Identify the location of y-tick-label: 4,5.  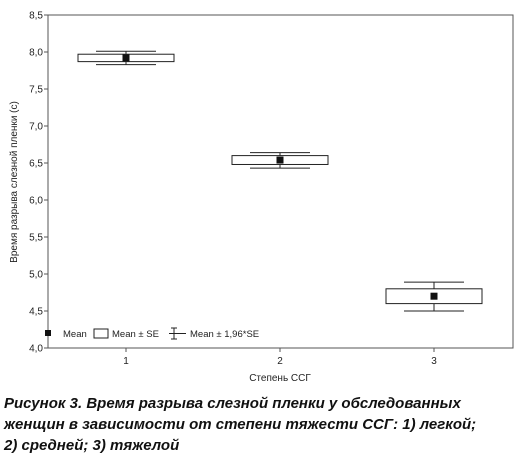
(36, 312).